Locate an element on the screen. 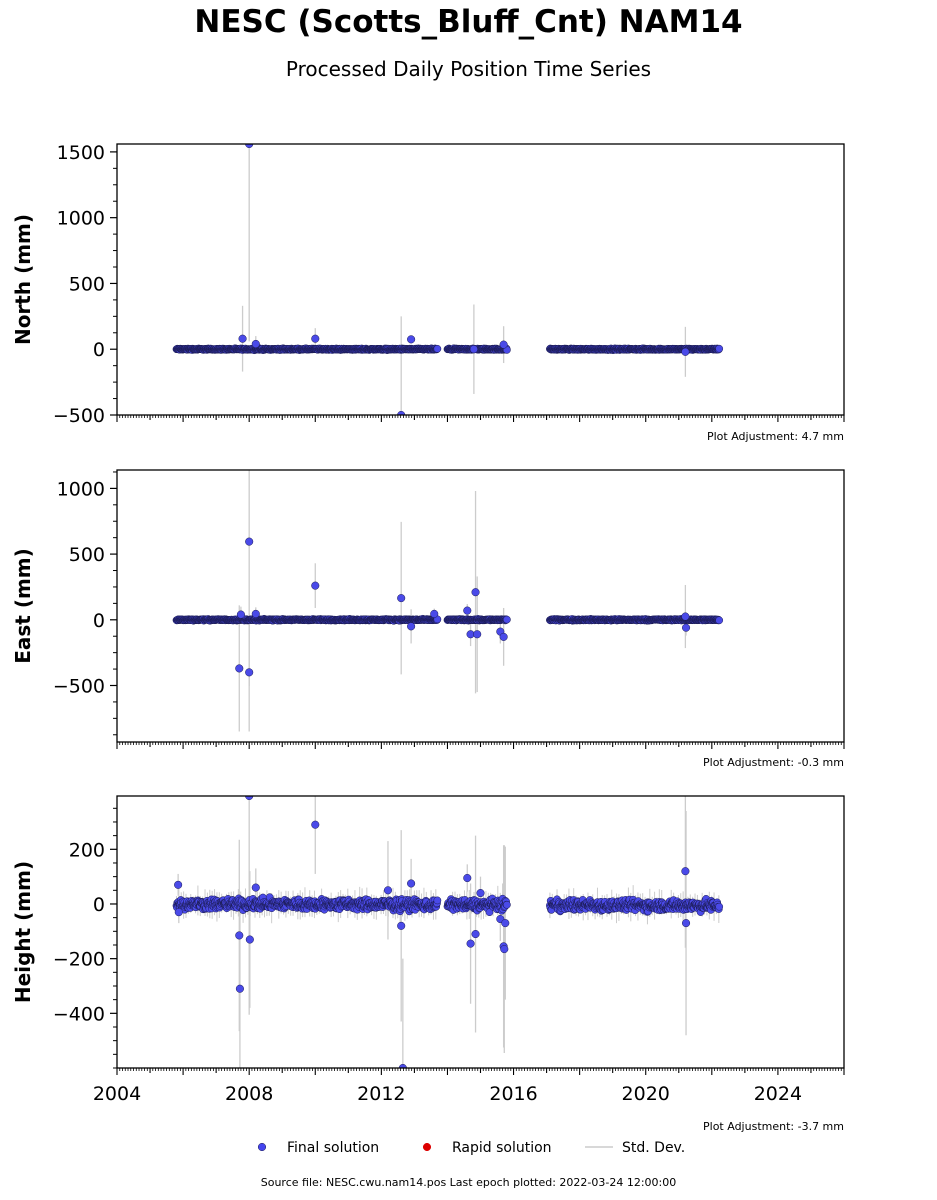  chart-title: NESC (Scotts_Bluff_Cnt) NAM14 is located at coordinates (468, 22).